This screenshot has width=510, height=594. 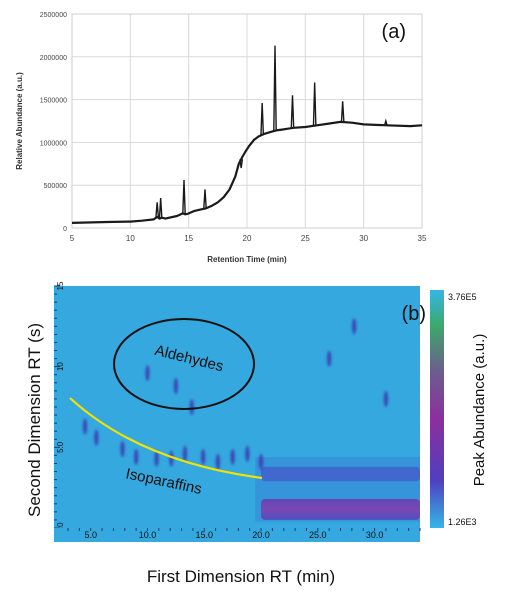 What do you see at coordinates (34, 420) in the screenshot?
I see `b-y-axis-label: Second Dimension RT (s)` at bounding box center [34, 420].